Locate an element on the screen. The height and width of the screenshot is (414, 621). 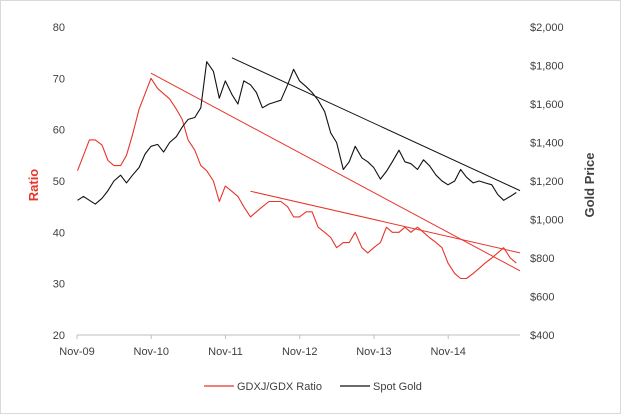
right-axis-label: Gold Price is located at coordinates (589, 184).